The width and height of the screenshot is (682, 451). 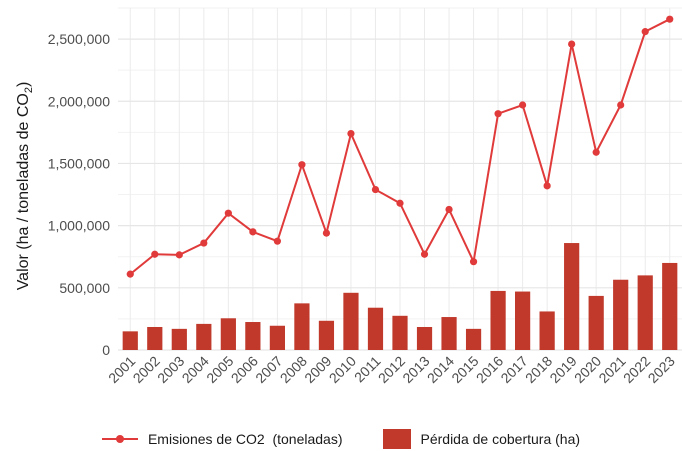 I want to click on x-tick-label: 2018, so click(x=538, y=369).